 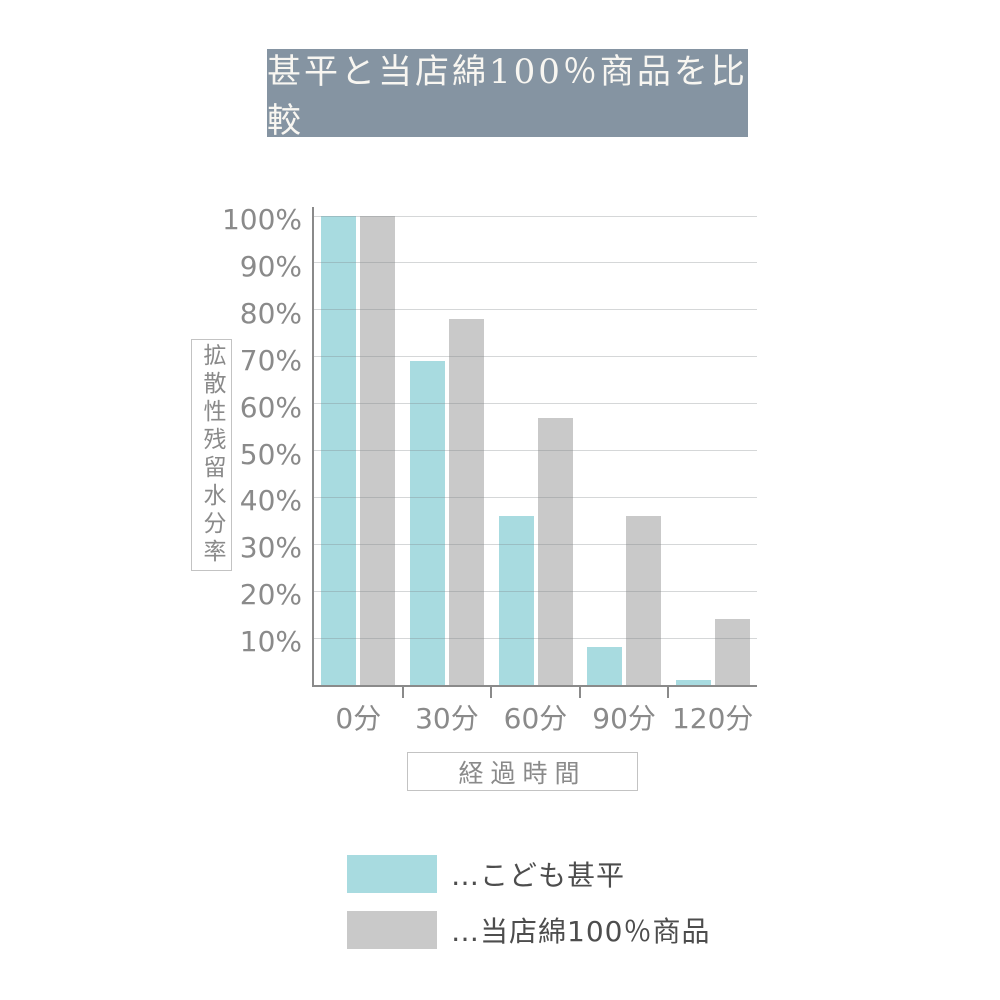 I want to click on y-tick-label: 90%, so click(x=270, y=266).